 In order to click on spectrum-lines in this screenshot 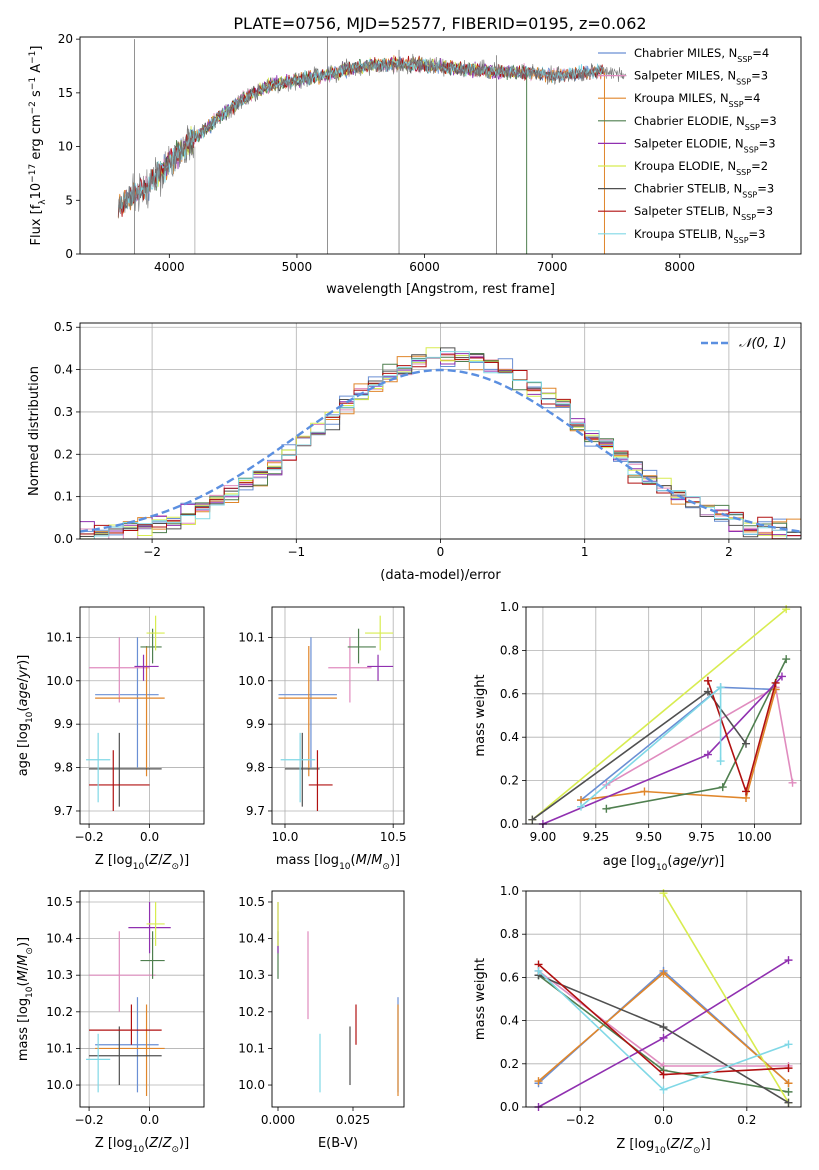, I will do `click(372, 145)`.